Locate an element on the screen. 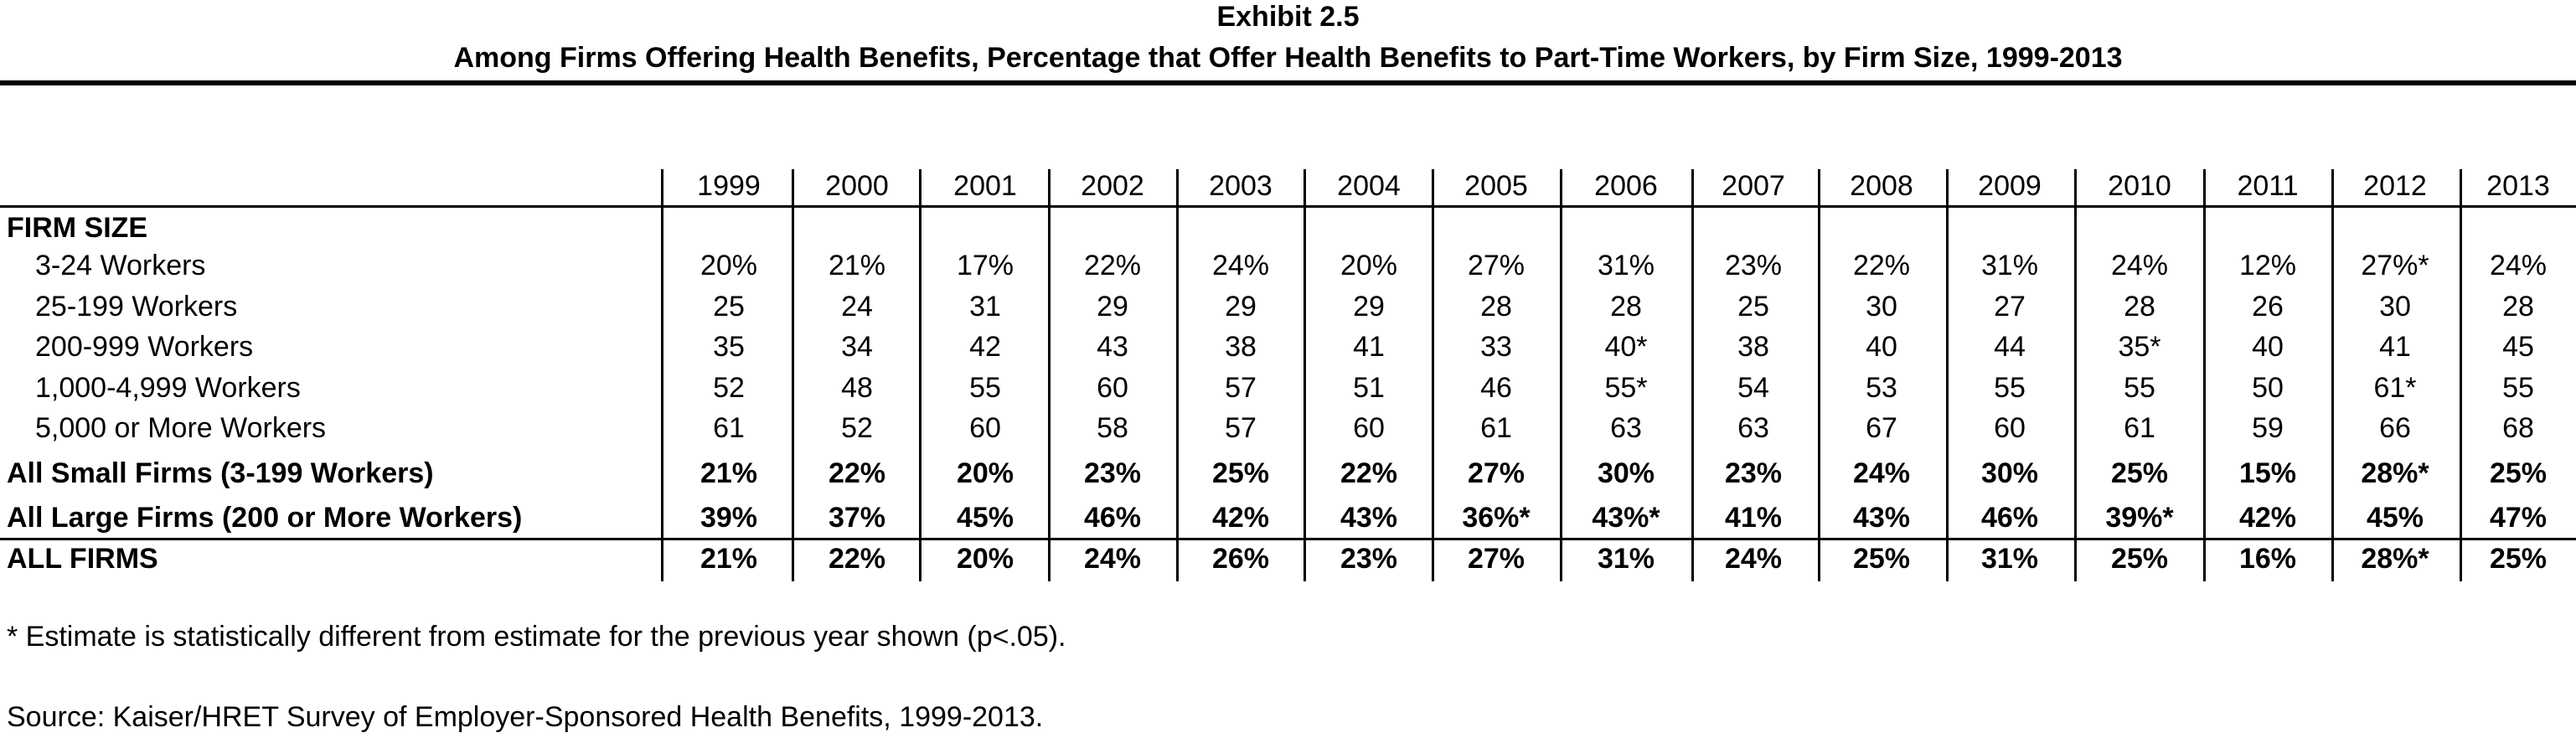 The height and width of the screenshot is (738, 2576). year-header: 2007 is located at coordinates (1753, 186).